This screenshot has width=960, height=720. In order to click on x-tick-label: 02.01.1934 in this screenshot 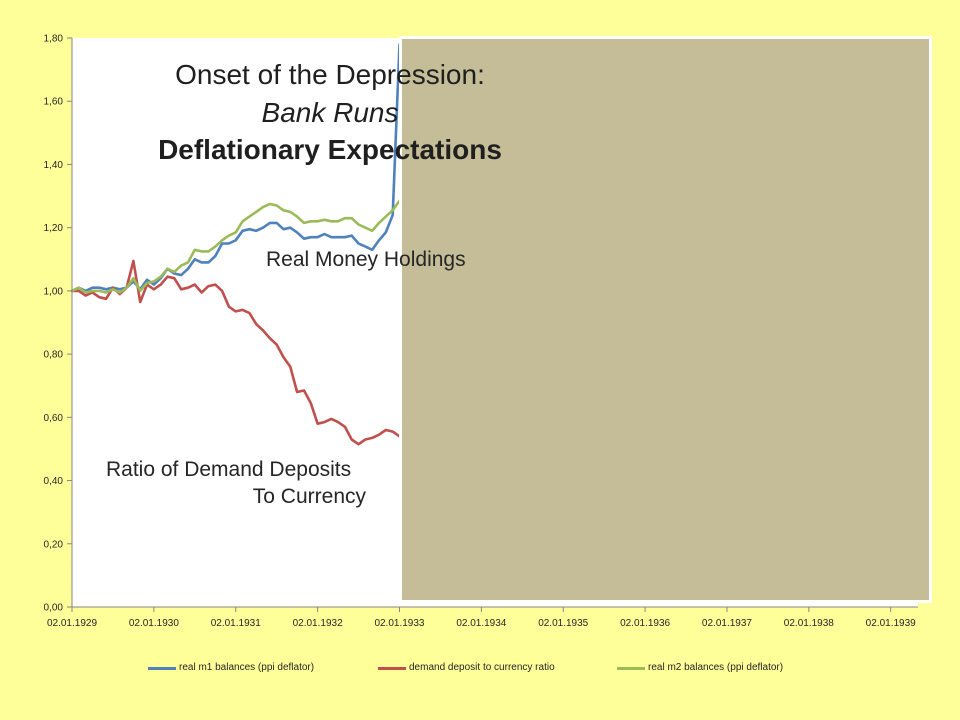, I will do `click(481, 623)`.